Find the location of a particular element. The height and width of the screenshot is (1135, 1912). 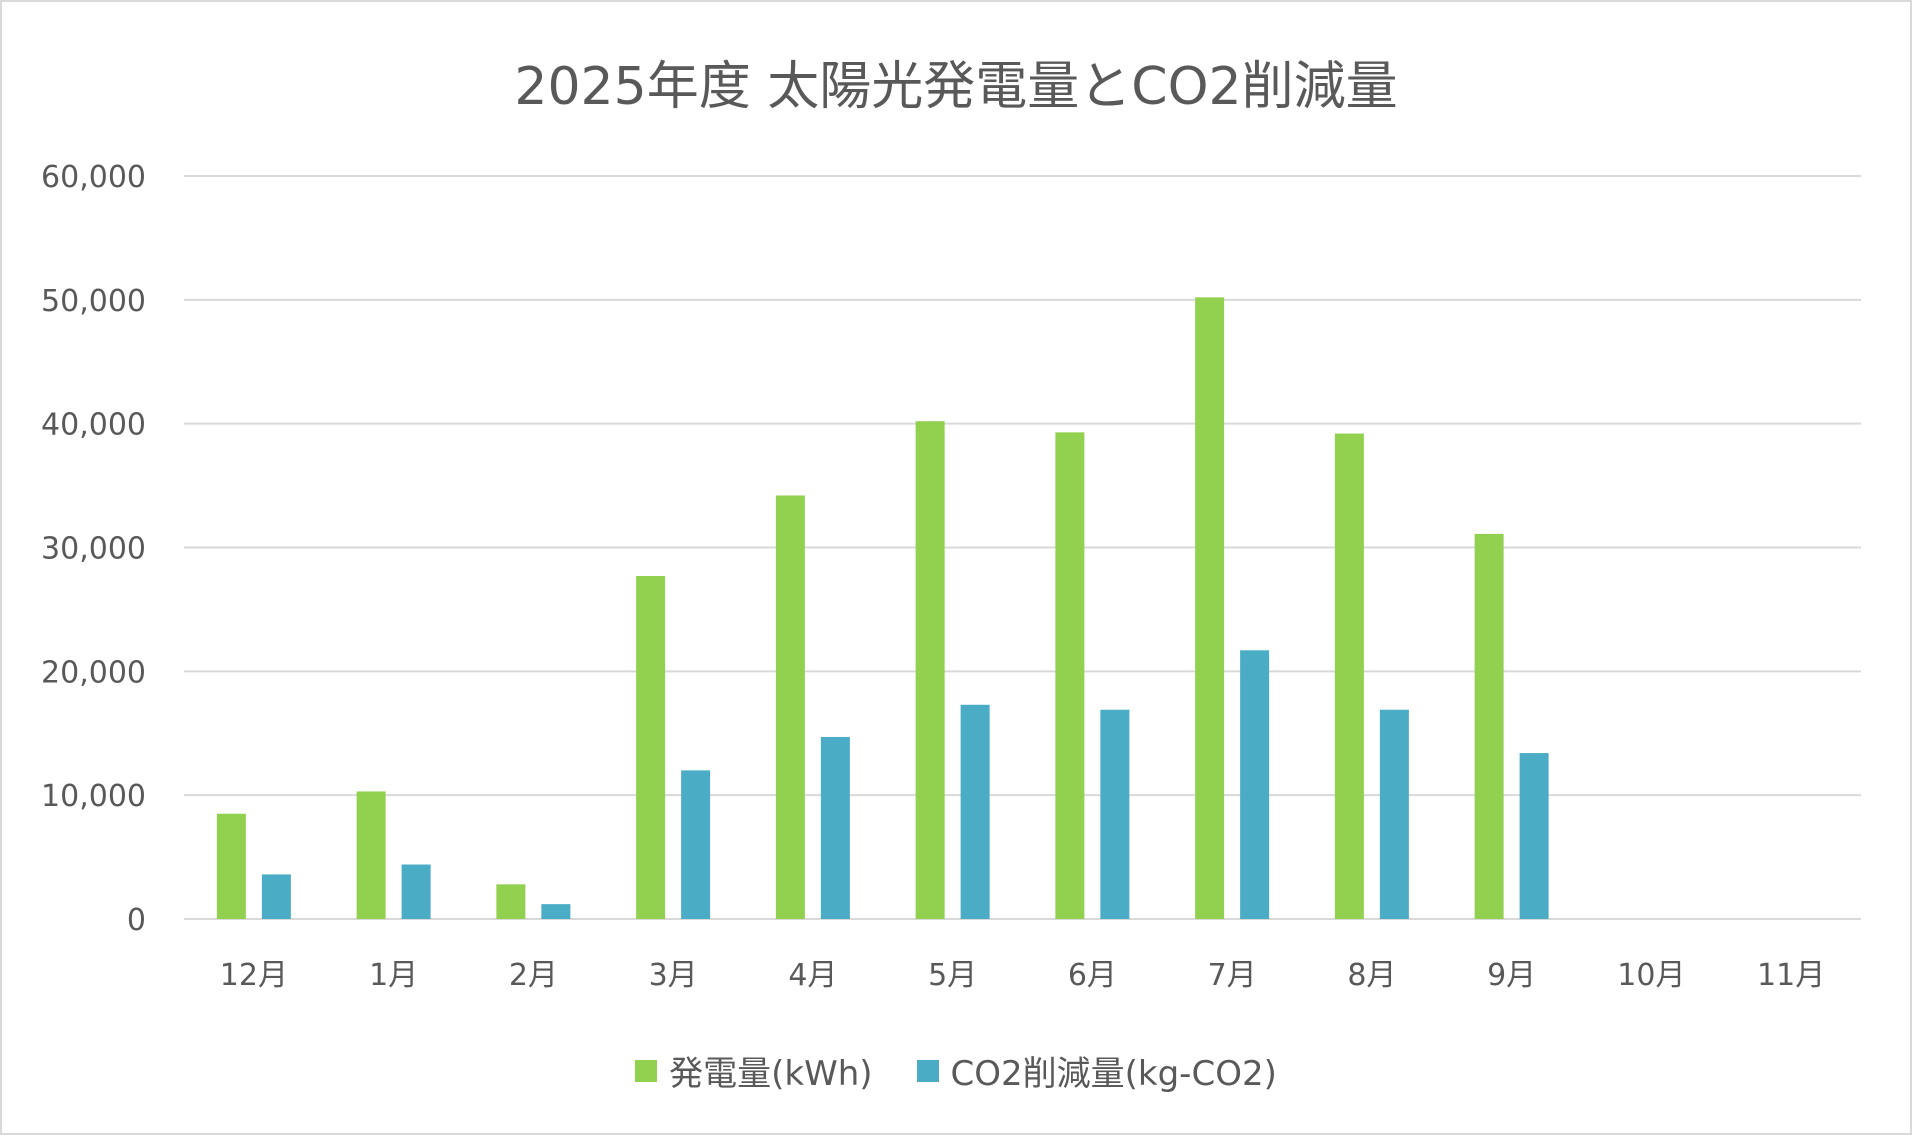

x-tick-label: 5月 is located at coordinates (952, 975).